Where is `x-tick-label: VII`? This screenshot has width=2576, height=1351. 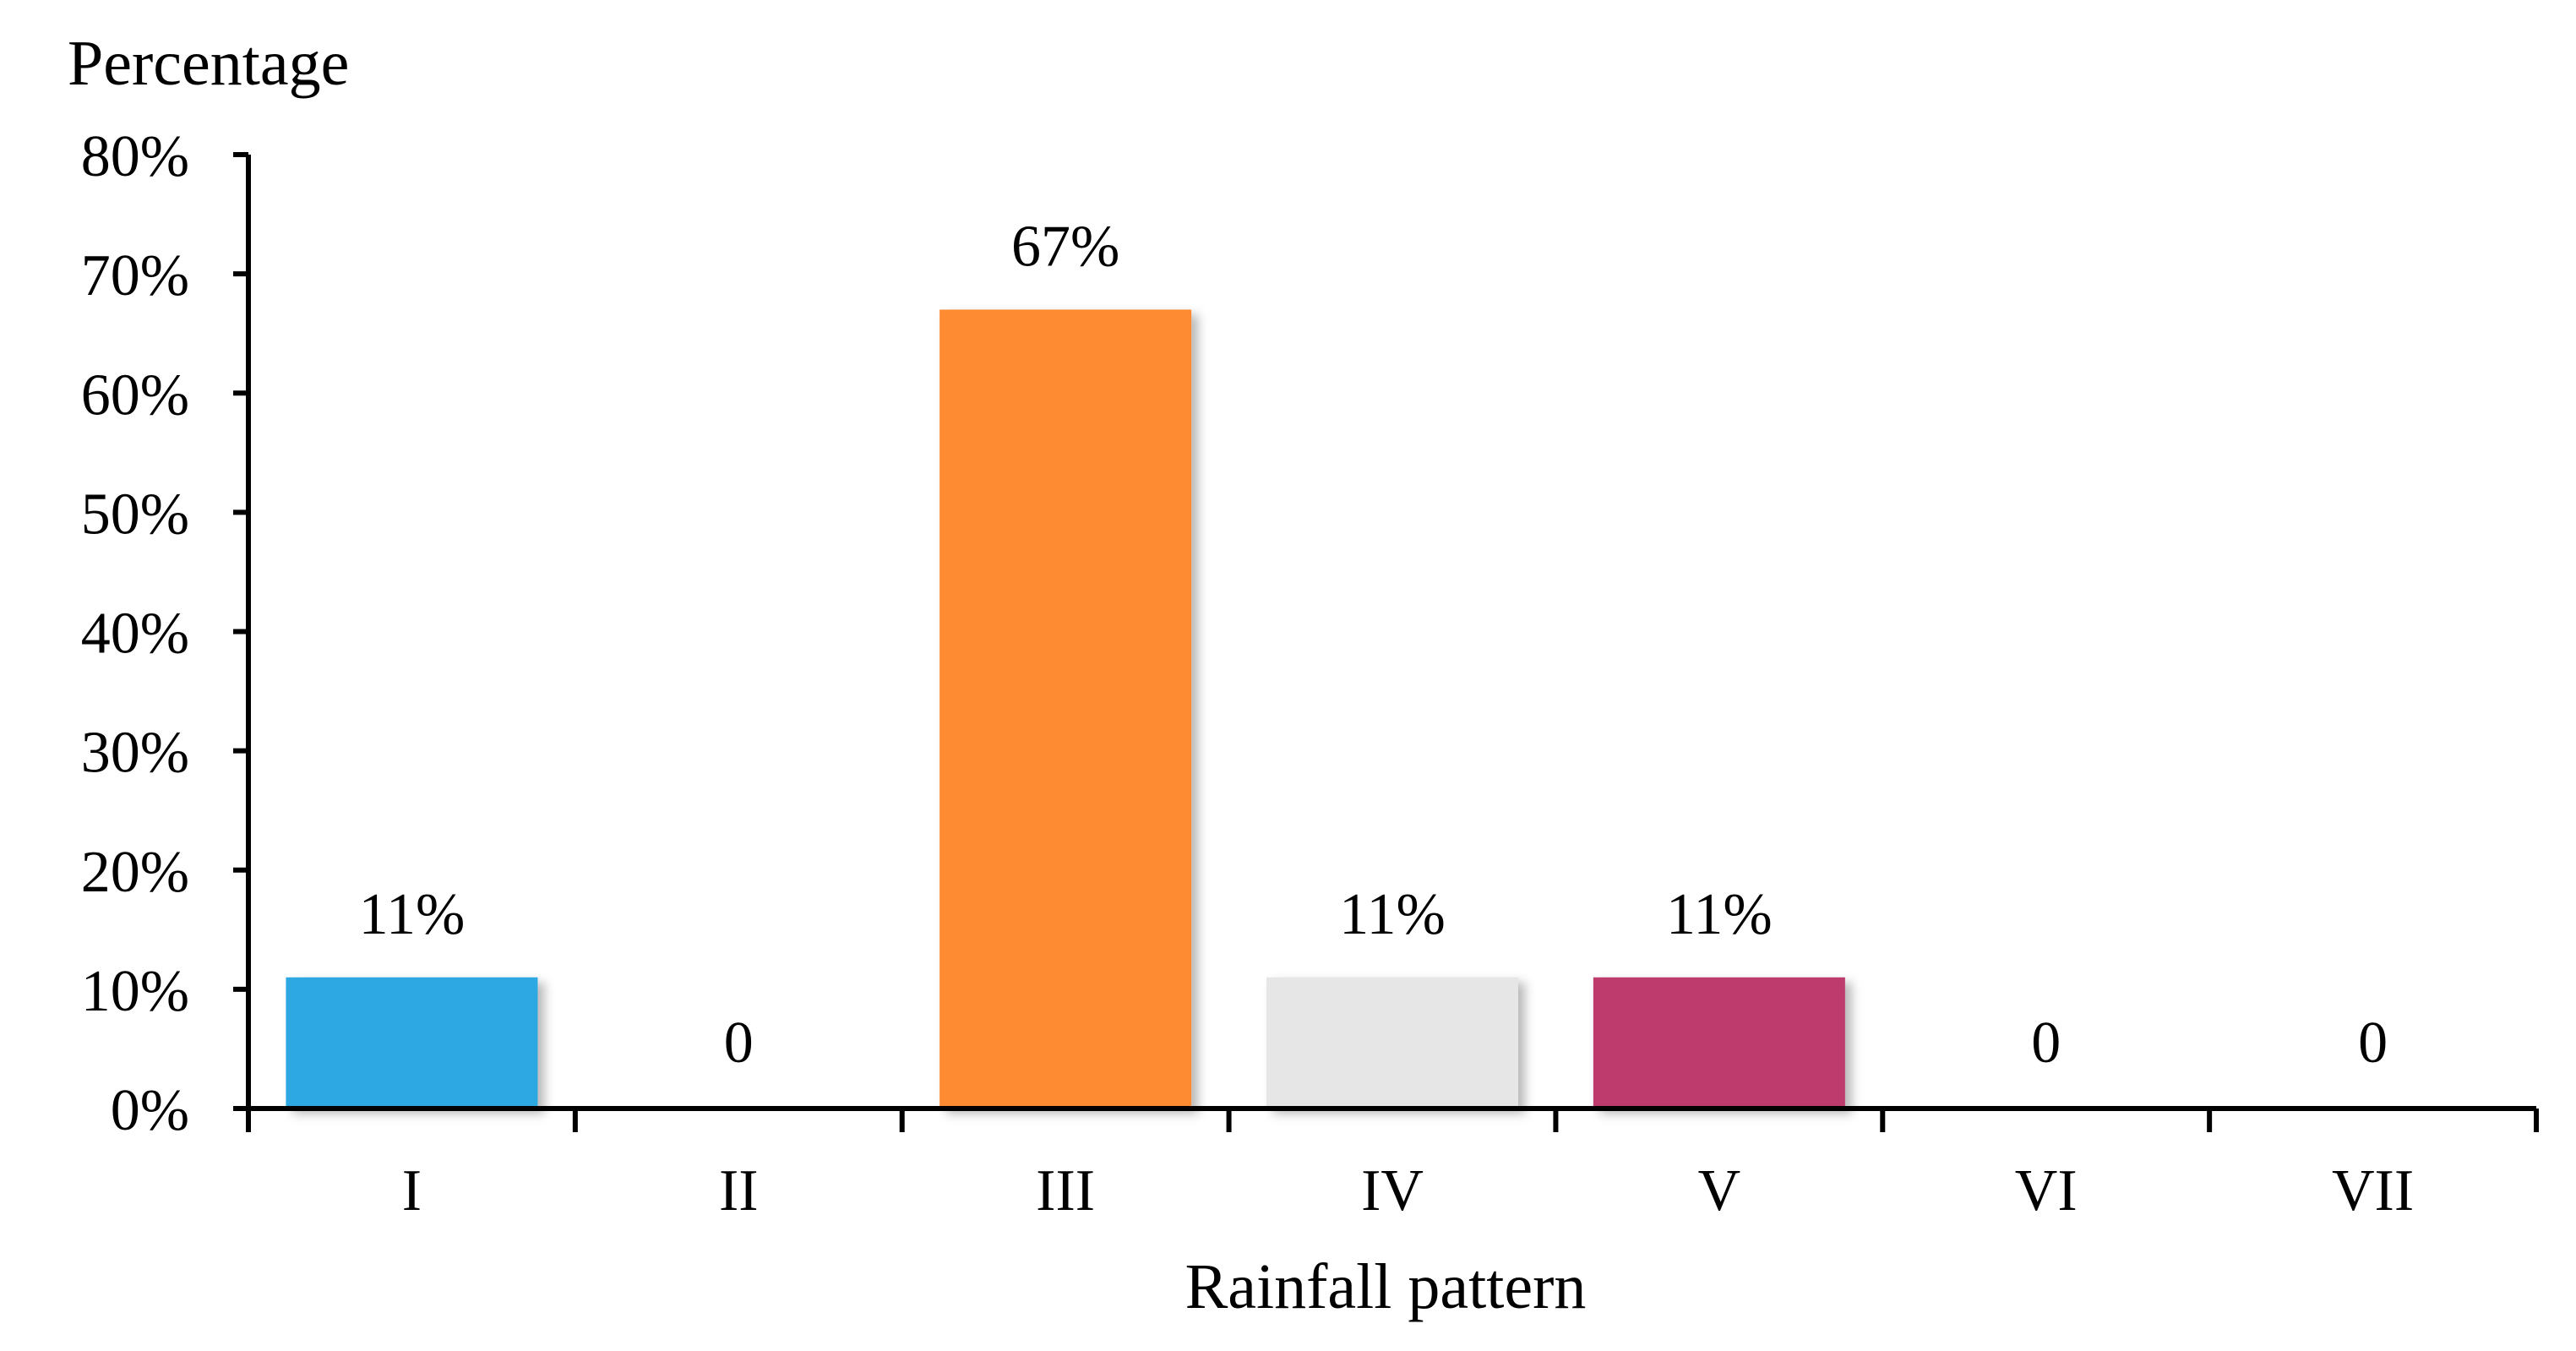 x-tick-label: VII is located at coordinates (2373, 1190).